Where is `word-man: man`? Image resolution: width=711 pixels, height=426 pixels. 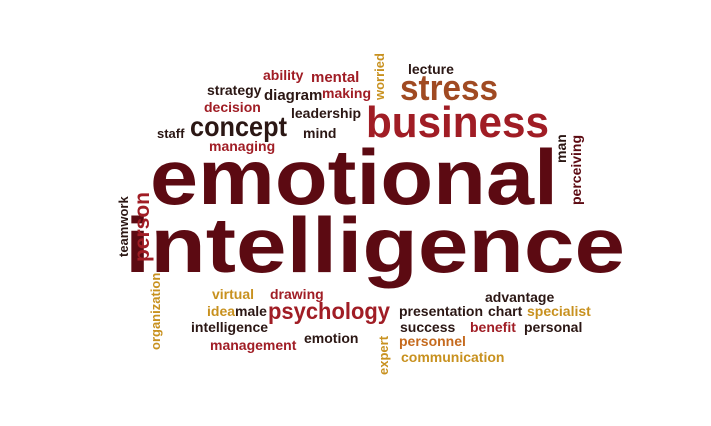
word-man: man is located at coordinates (561, 148).